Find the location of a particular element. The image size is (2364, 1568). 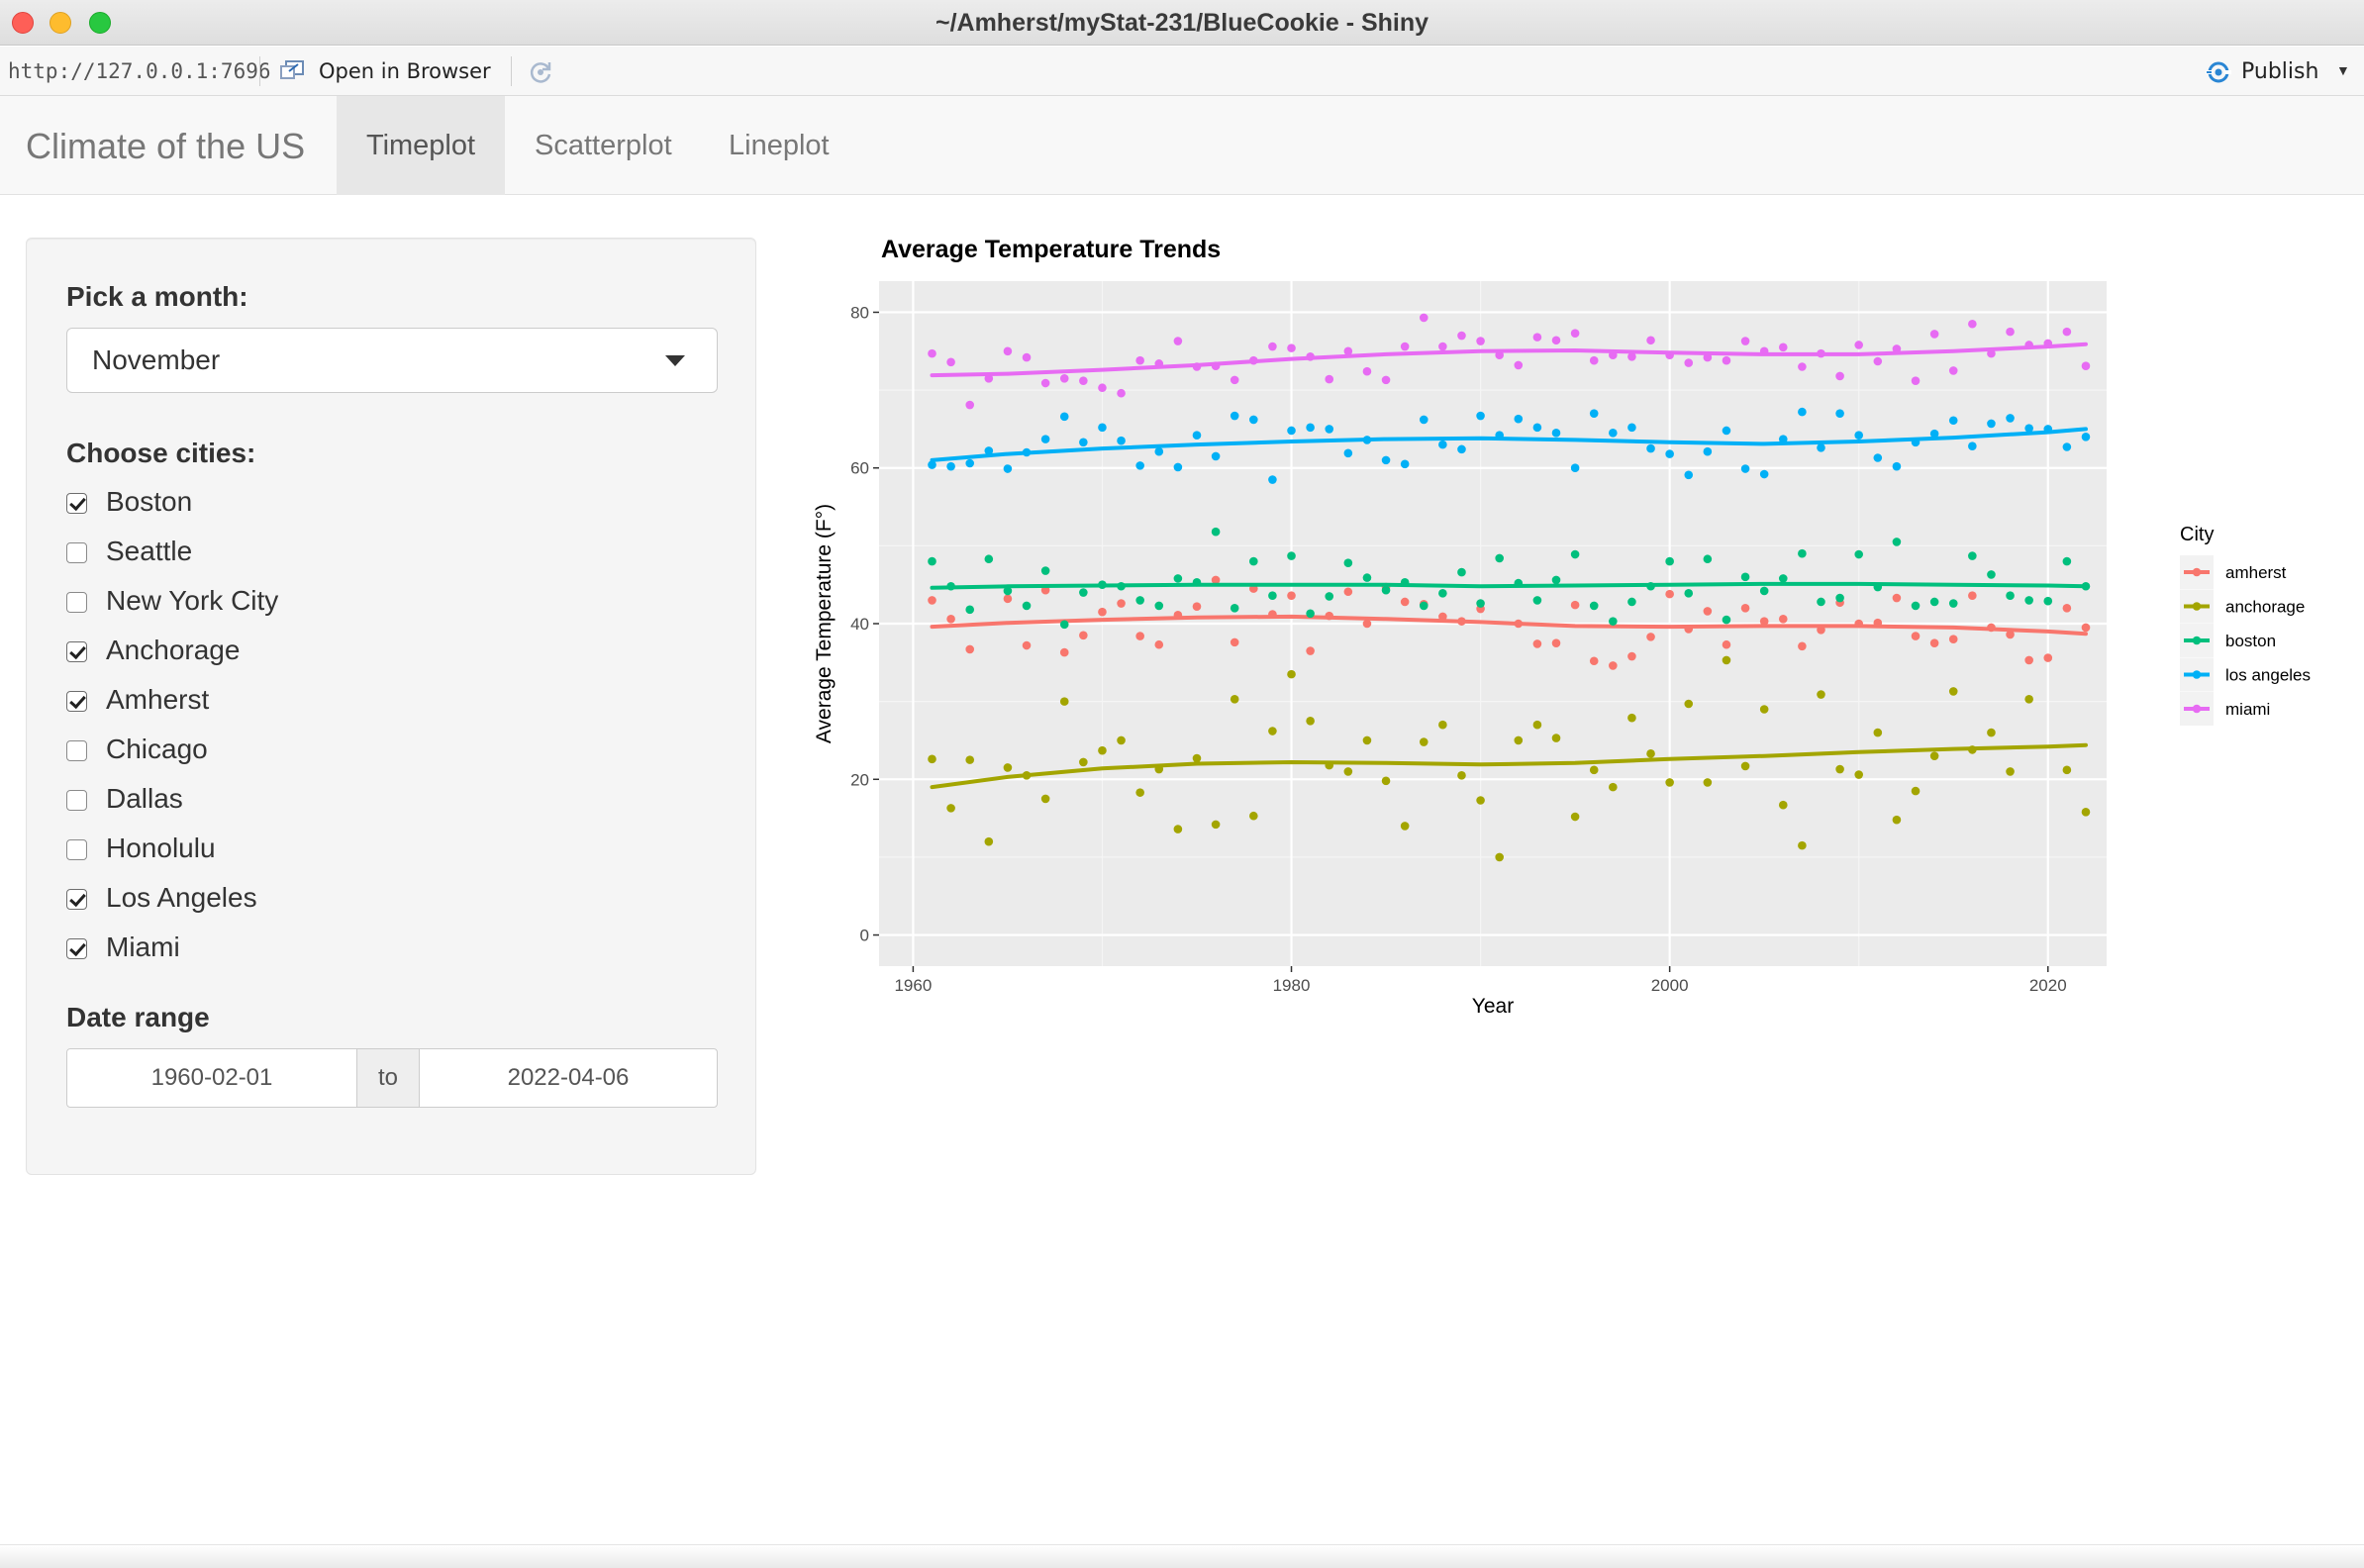

publish-icon is located at coordinates (2218, 72).